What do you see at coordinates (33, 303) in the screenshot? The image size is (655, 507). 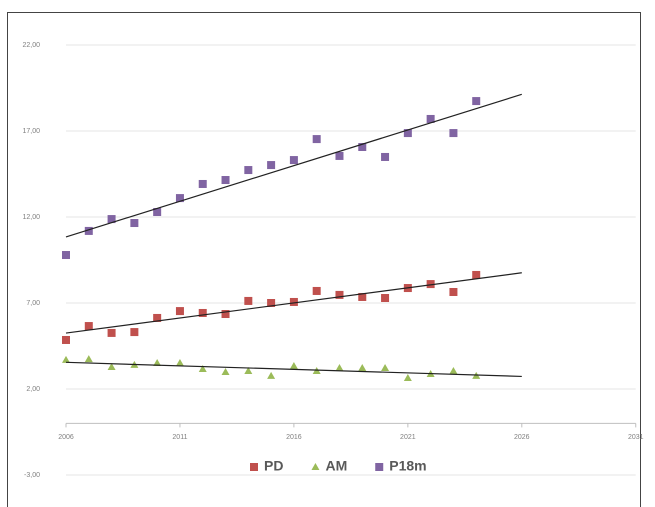 I see `y-tick-label: 7,00` at bounding box center [33, 303].